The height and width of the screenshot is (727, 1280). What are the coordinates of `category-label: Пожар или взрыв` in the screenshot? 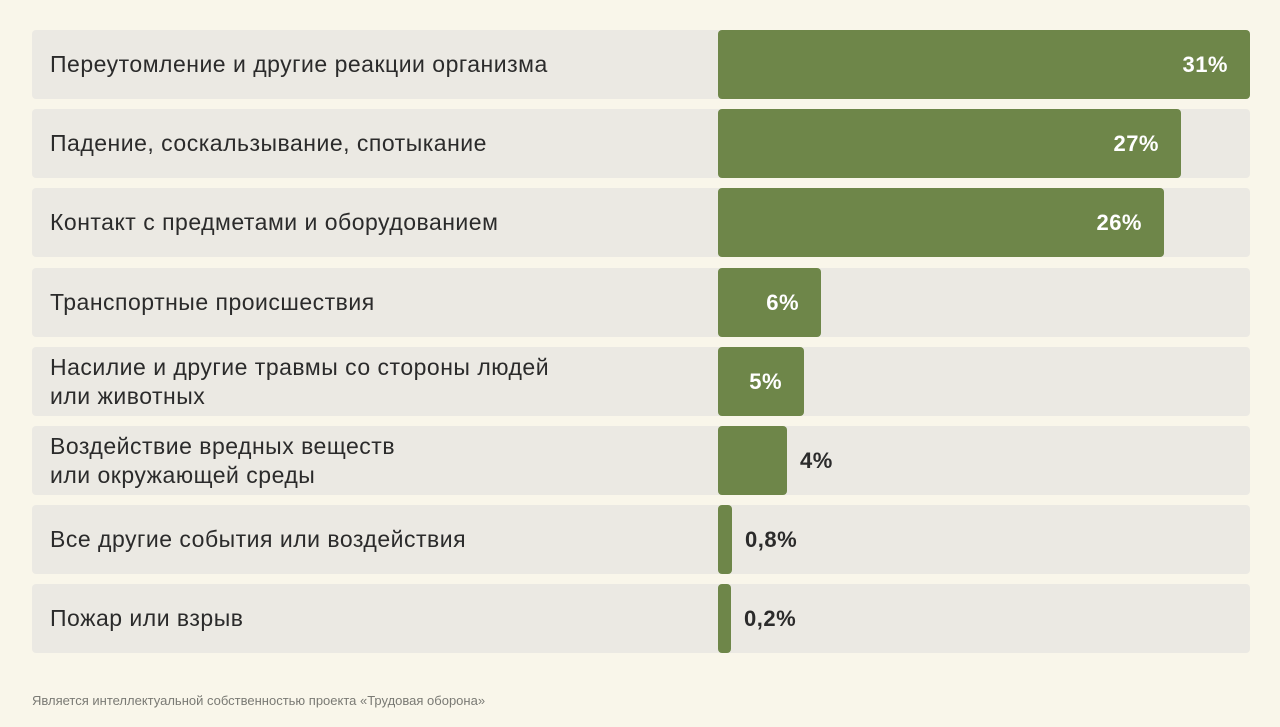 It's located at (147, 618).